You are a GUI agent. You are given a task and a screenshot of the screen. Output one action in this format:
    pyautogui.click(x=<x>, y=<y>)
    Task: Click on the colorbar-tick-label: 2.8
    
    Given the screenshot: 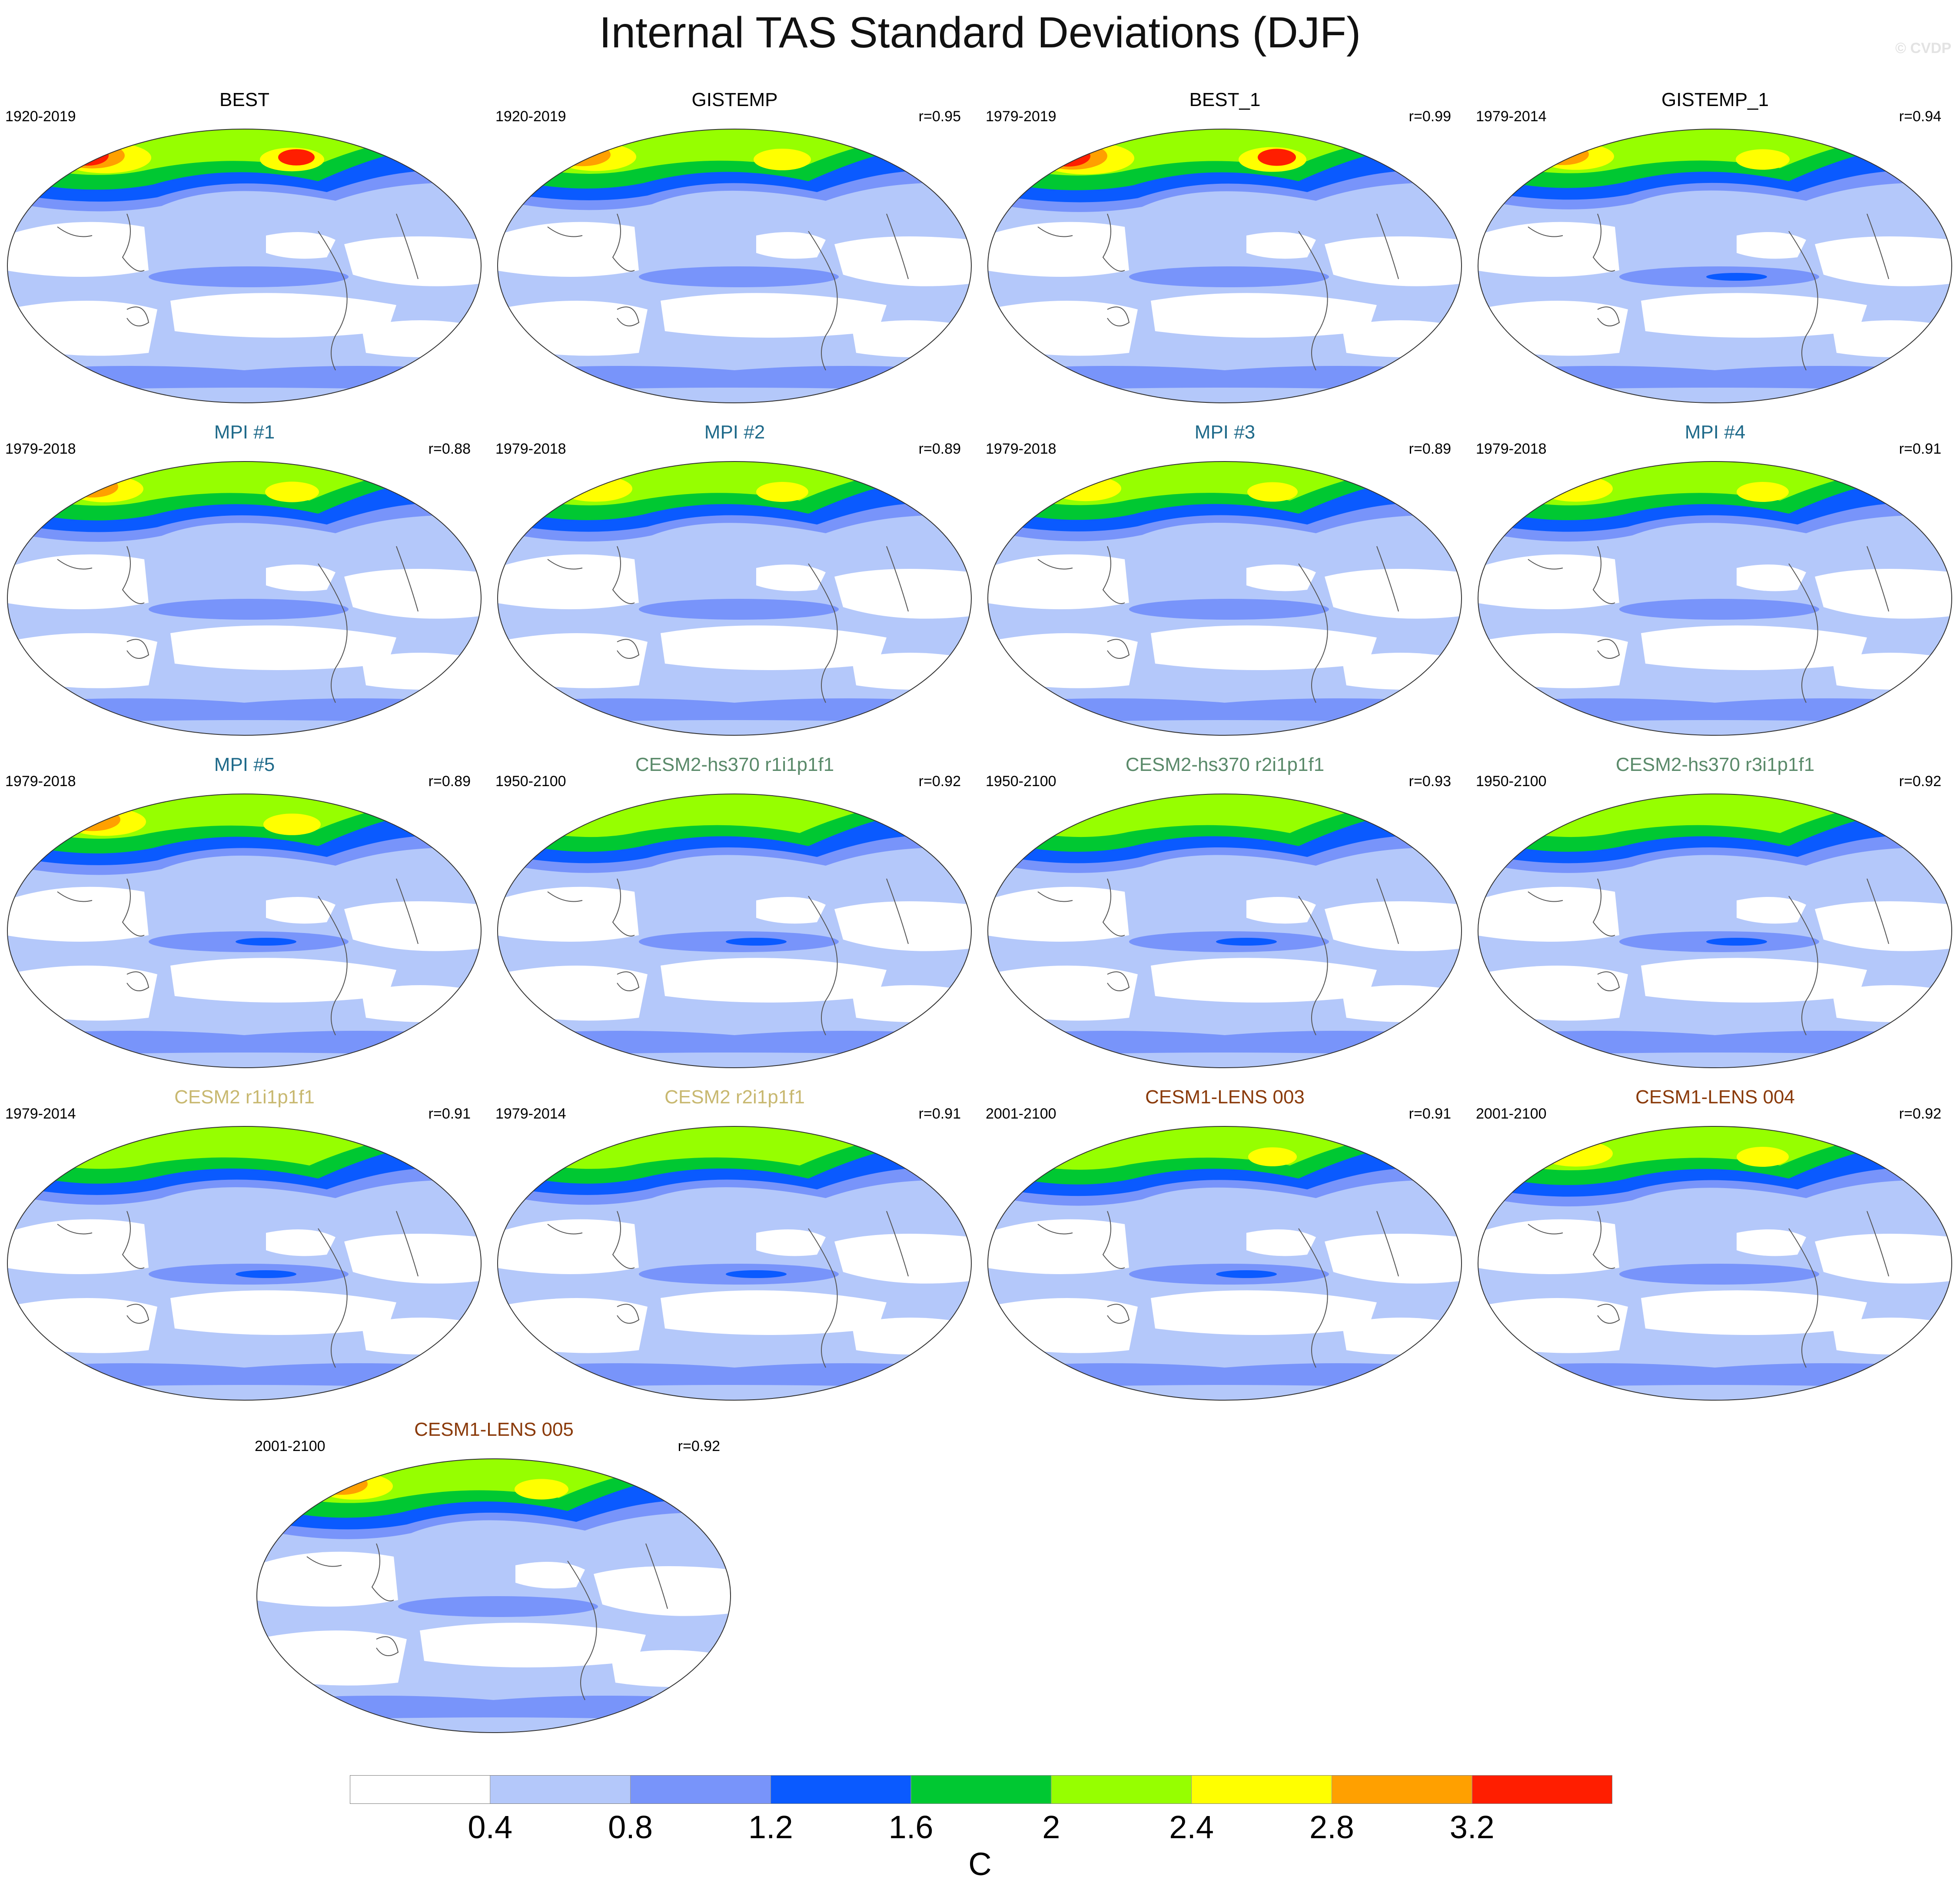 What is the action you would take?
    pyautogui.click(x=1331, y=1827)
    